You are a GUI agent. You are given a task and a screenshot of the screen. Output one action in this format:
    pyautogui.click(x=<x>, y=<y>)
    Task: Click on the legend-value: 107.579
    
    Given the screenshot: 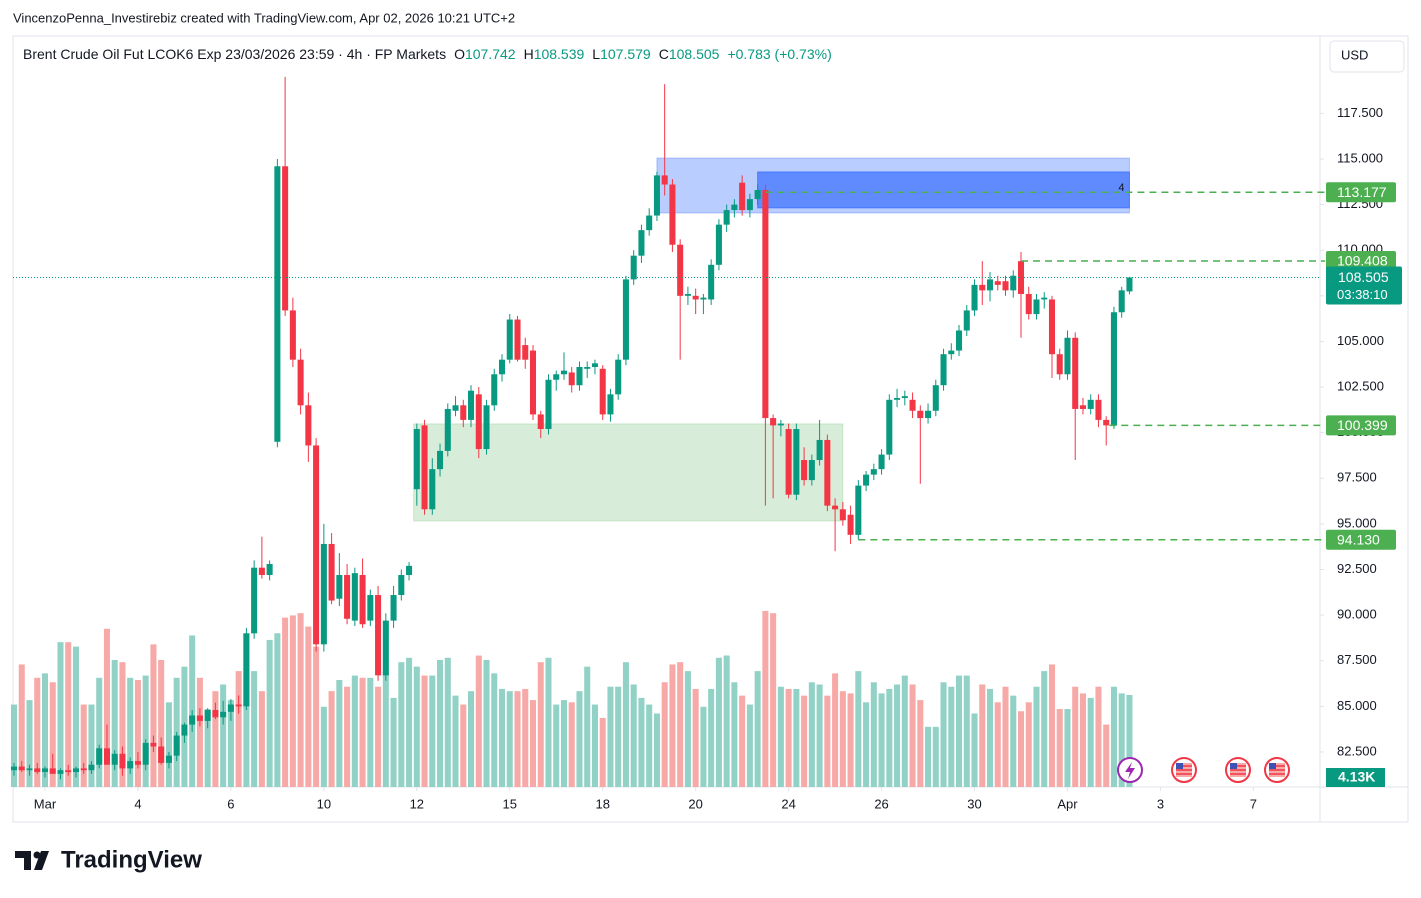 What is the action you would take?
    pyautogui.click(x=625, y=54)
    